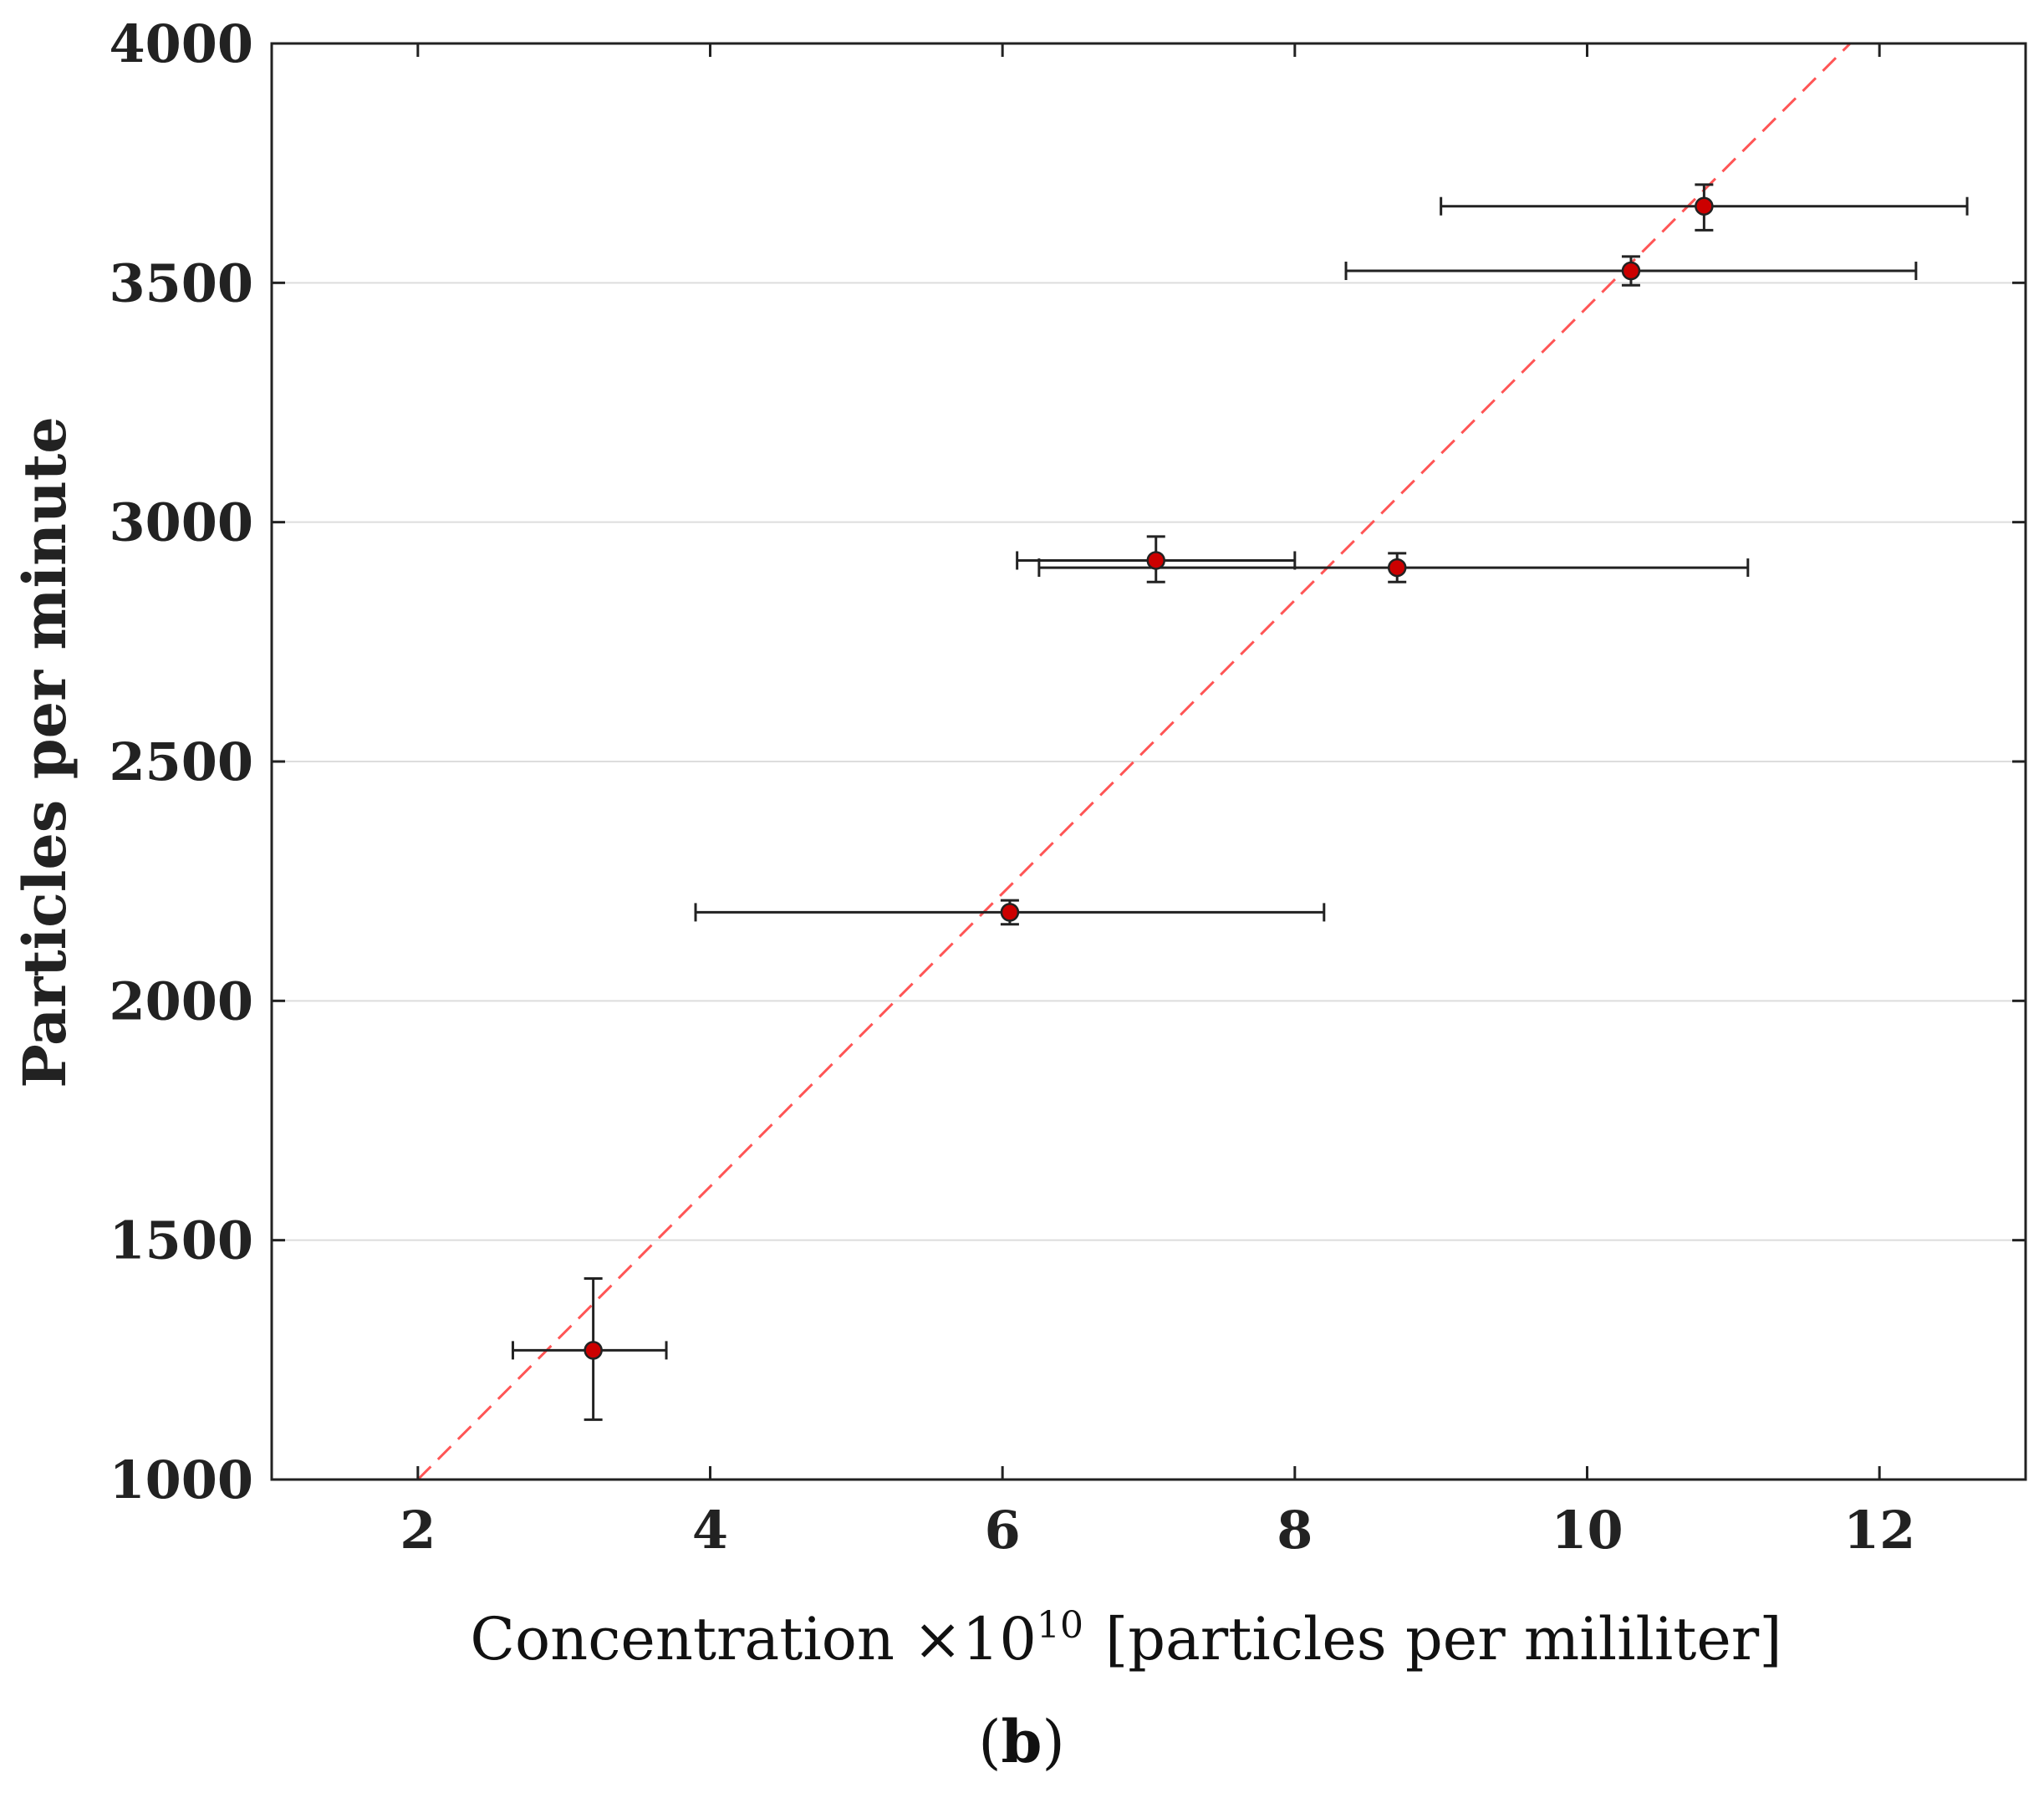 The image size is (2044, 1793). Describe the element at coordinates (181, 1000) in the screenshot. I see `y-tick-label: 2000` at that location.